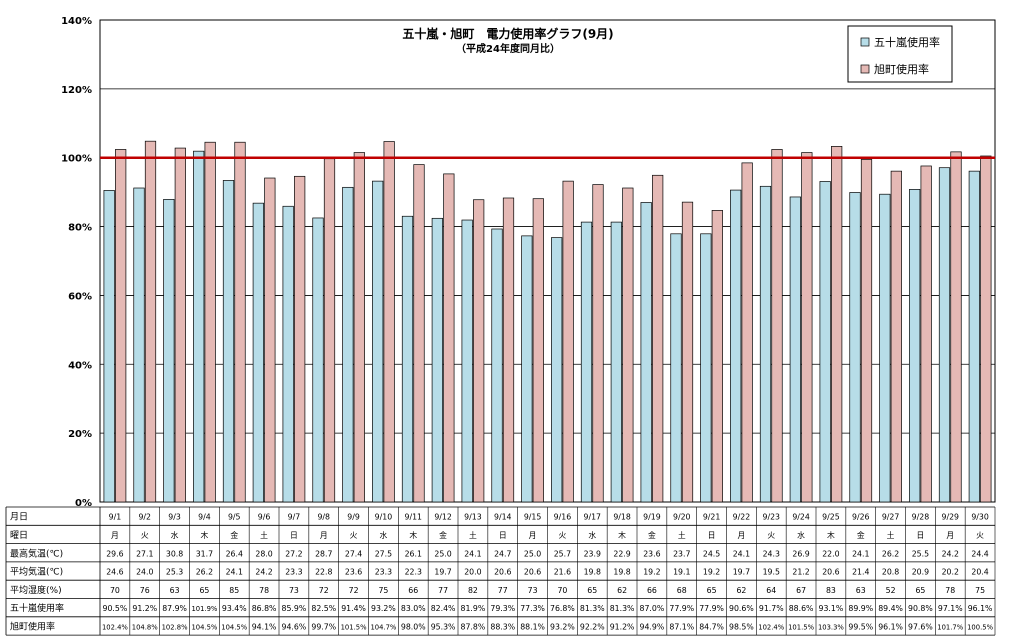 The height and width of the screenshot is (637, 1024). What do you see at coordinates (652, 626) in the screenshot?
I see `table-cell: 94.9%` at bounding box center [652, 626].